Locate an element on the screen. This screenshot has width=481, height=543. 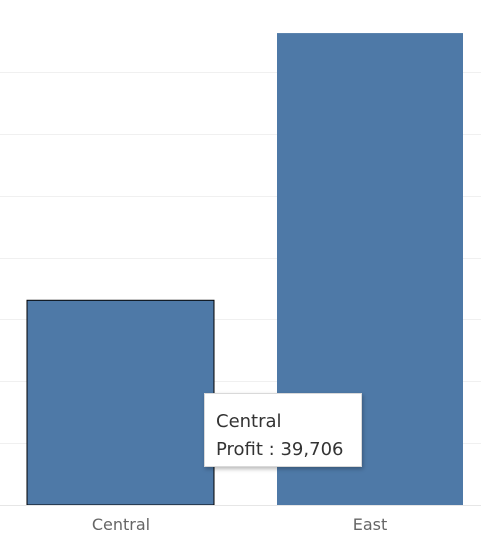
category-label-central: Central is located at coordinates (121, 524).